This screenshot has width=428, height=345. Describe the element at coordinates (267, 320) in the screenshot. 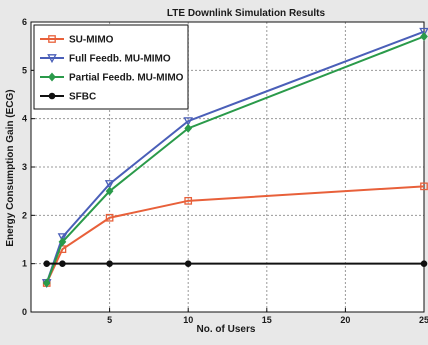

I see `x-tick-label: 15` at that location.